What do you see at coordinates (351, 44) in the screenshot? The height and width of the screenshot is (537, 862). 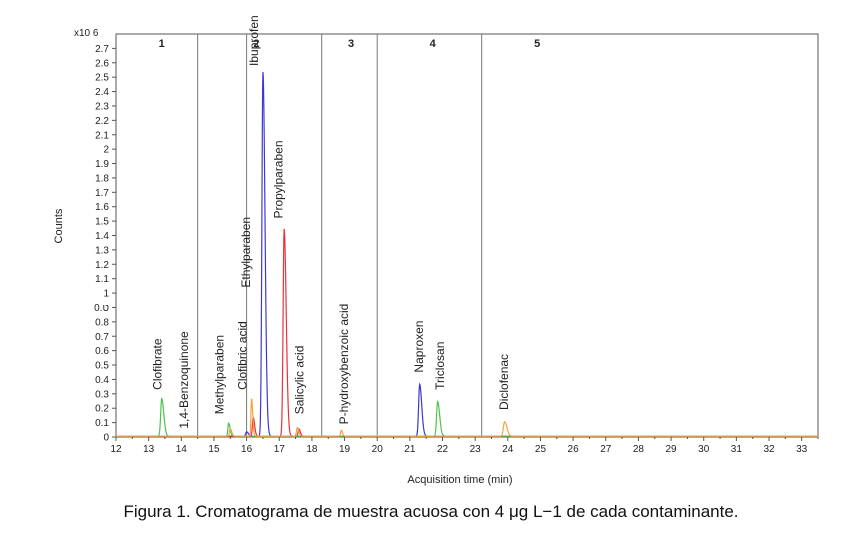 I see `segment-label: 3` at bounding box center [351, 44].